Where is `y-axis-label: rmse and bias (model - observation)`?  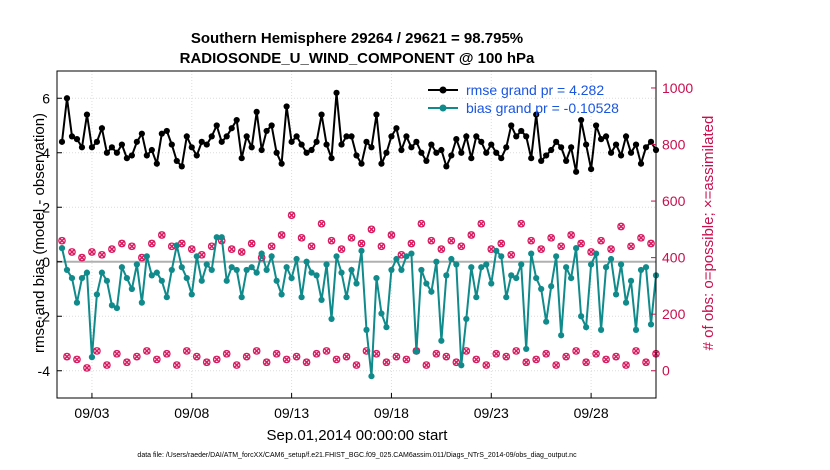 y-axis-label: rmse and bias (model - observation) is located at coordinates (39, 233).